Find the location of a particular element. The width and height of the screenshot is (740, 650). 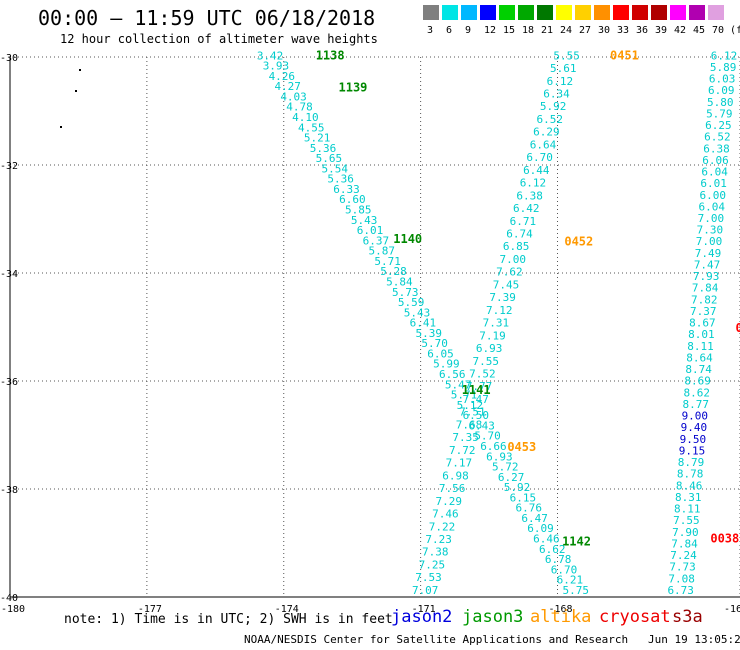

swh-value-cryosat: 7.30 is located at coordinates (710, 230).